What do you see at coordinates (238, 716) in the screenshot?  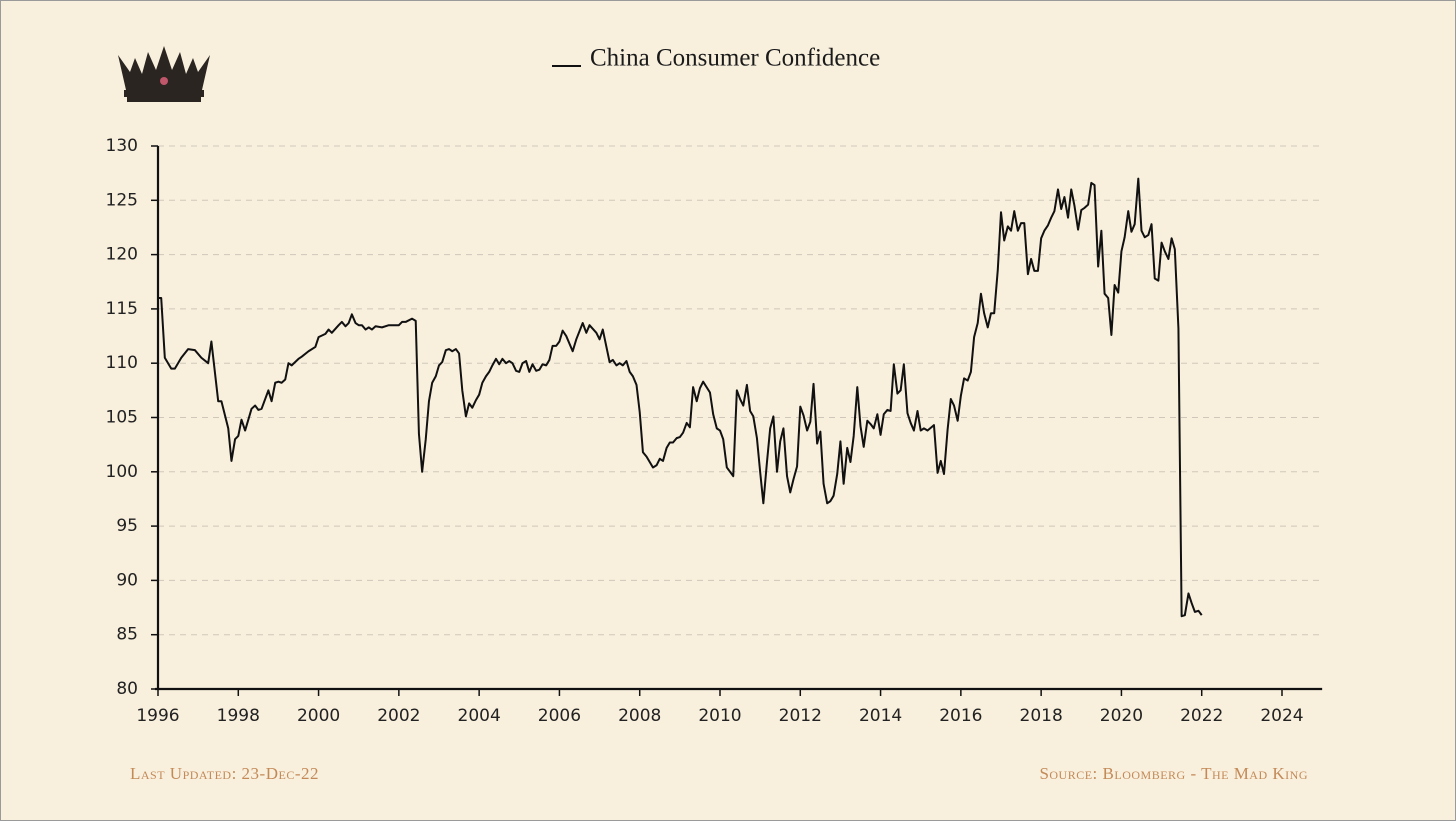 I see `x-tick-label: 1998` at bounding box center [238, 716].